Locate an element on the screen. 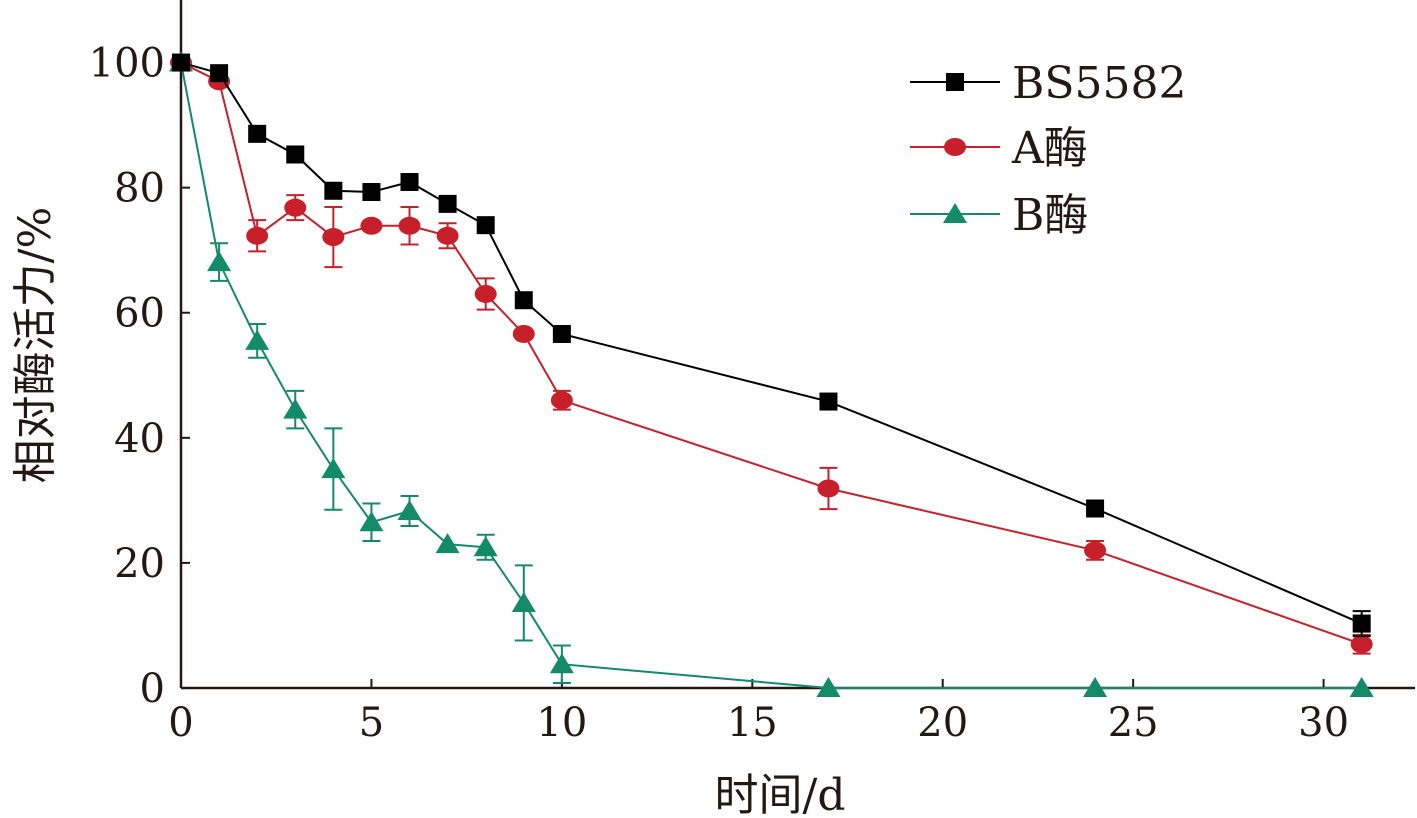 This screenshot has width=1417, height=818. legend-label: A酶 is located at coordinates (1049, 148).